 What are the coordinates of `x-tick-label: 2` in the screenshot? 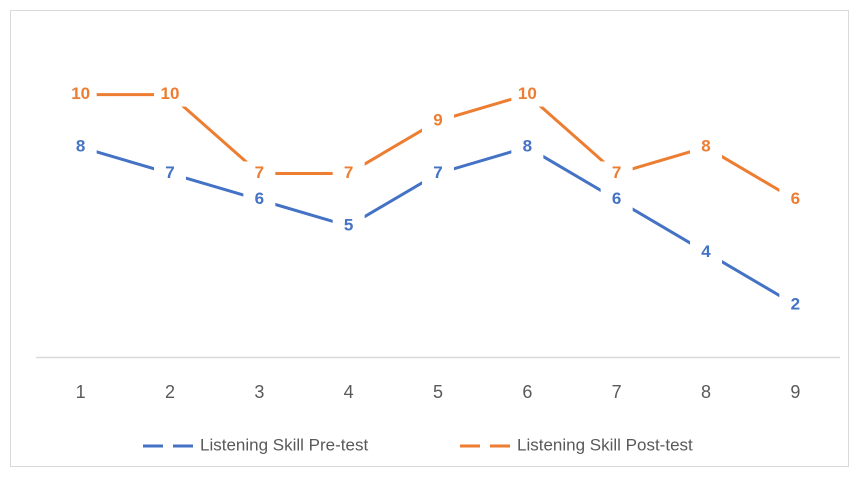 It's located at (170, 392).